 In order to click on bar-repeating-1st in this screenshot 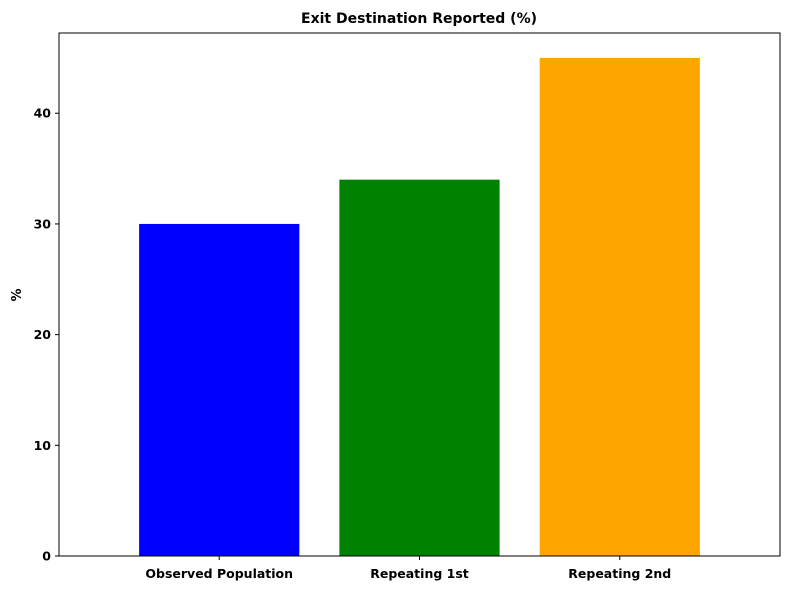, I will do `click(419, 367)`.